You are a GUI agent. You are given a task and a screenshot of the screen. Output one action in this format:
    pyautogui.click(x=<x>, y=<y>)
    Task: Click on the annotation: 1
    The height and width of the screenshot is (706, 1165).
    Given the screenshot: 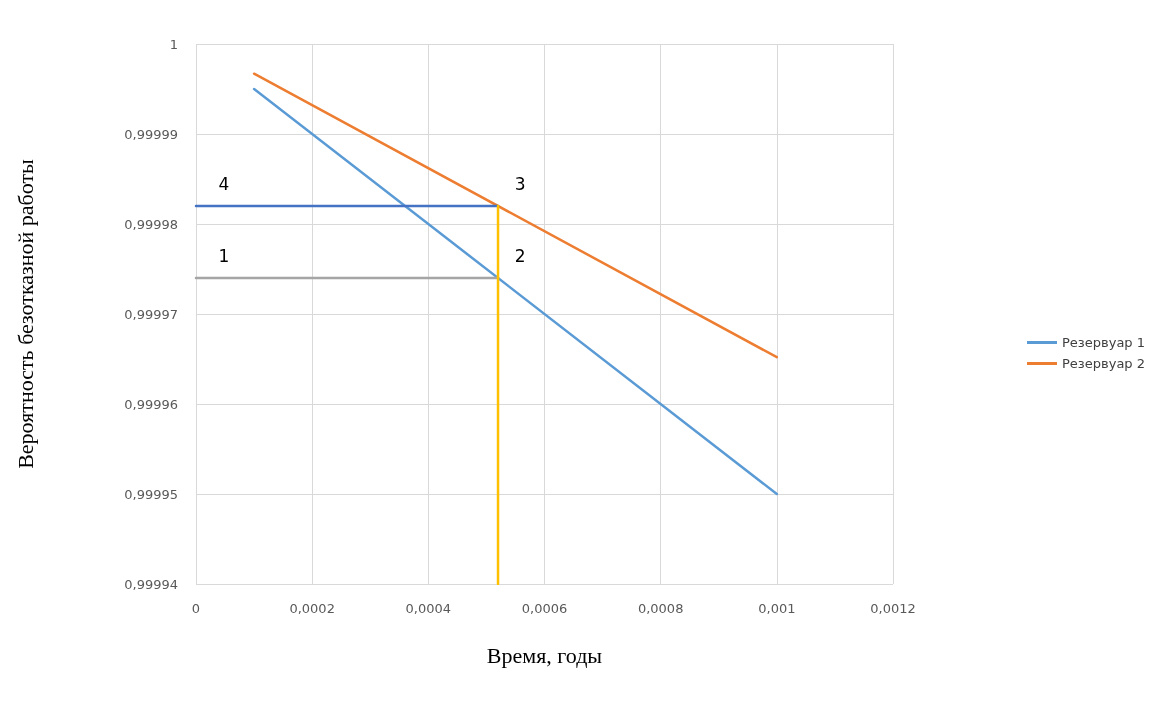 What is the action you would take?
    pyautogui.click(x=224, y=256)
    